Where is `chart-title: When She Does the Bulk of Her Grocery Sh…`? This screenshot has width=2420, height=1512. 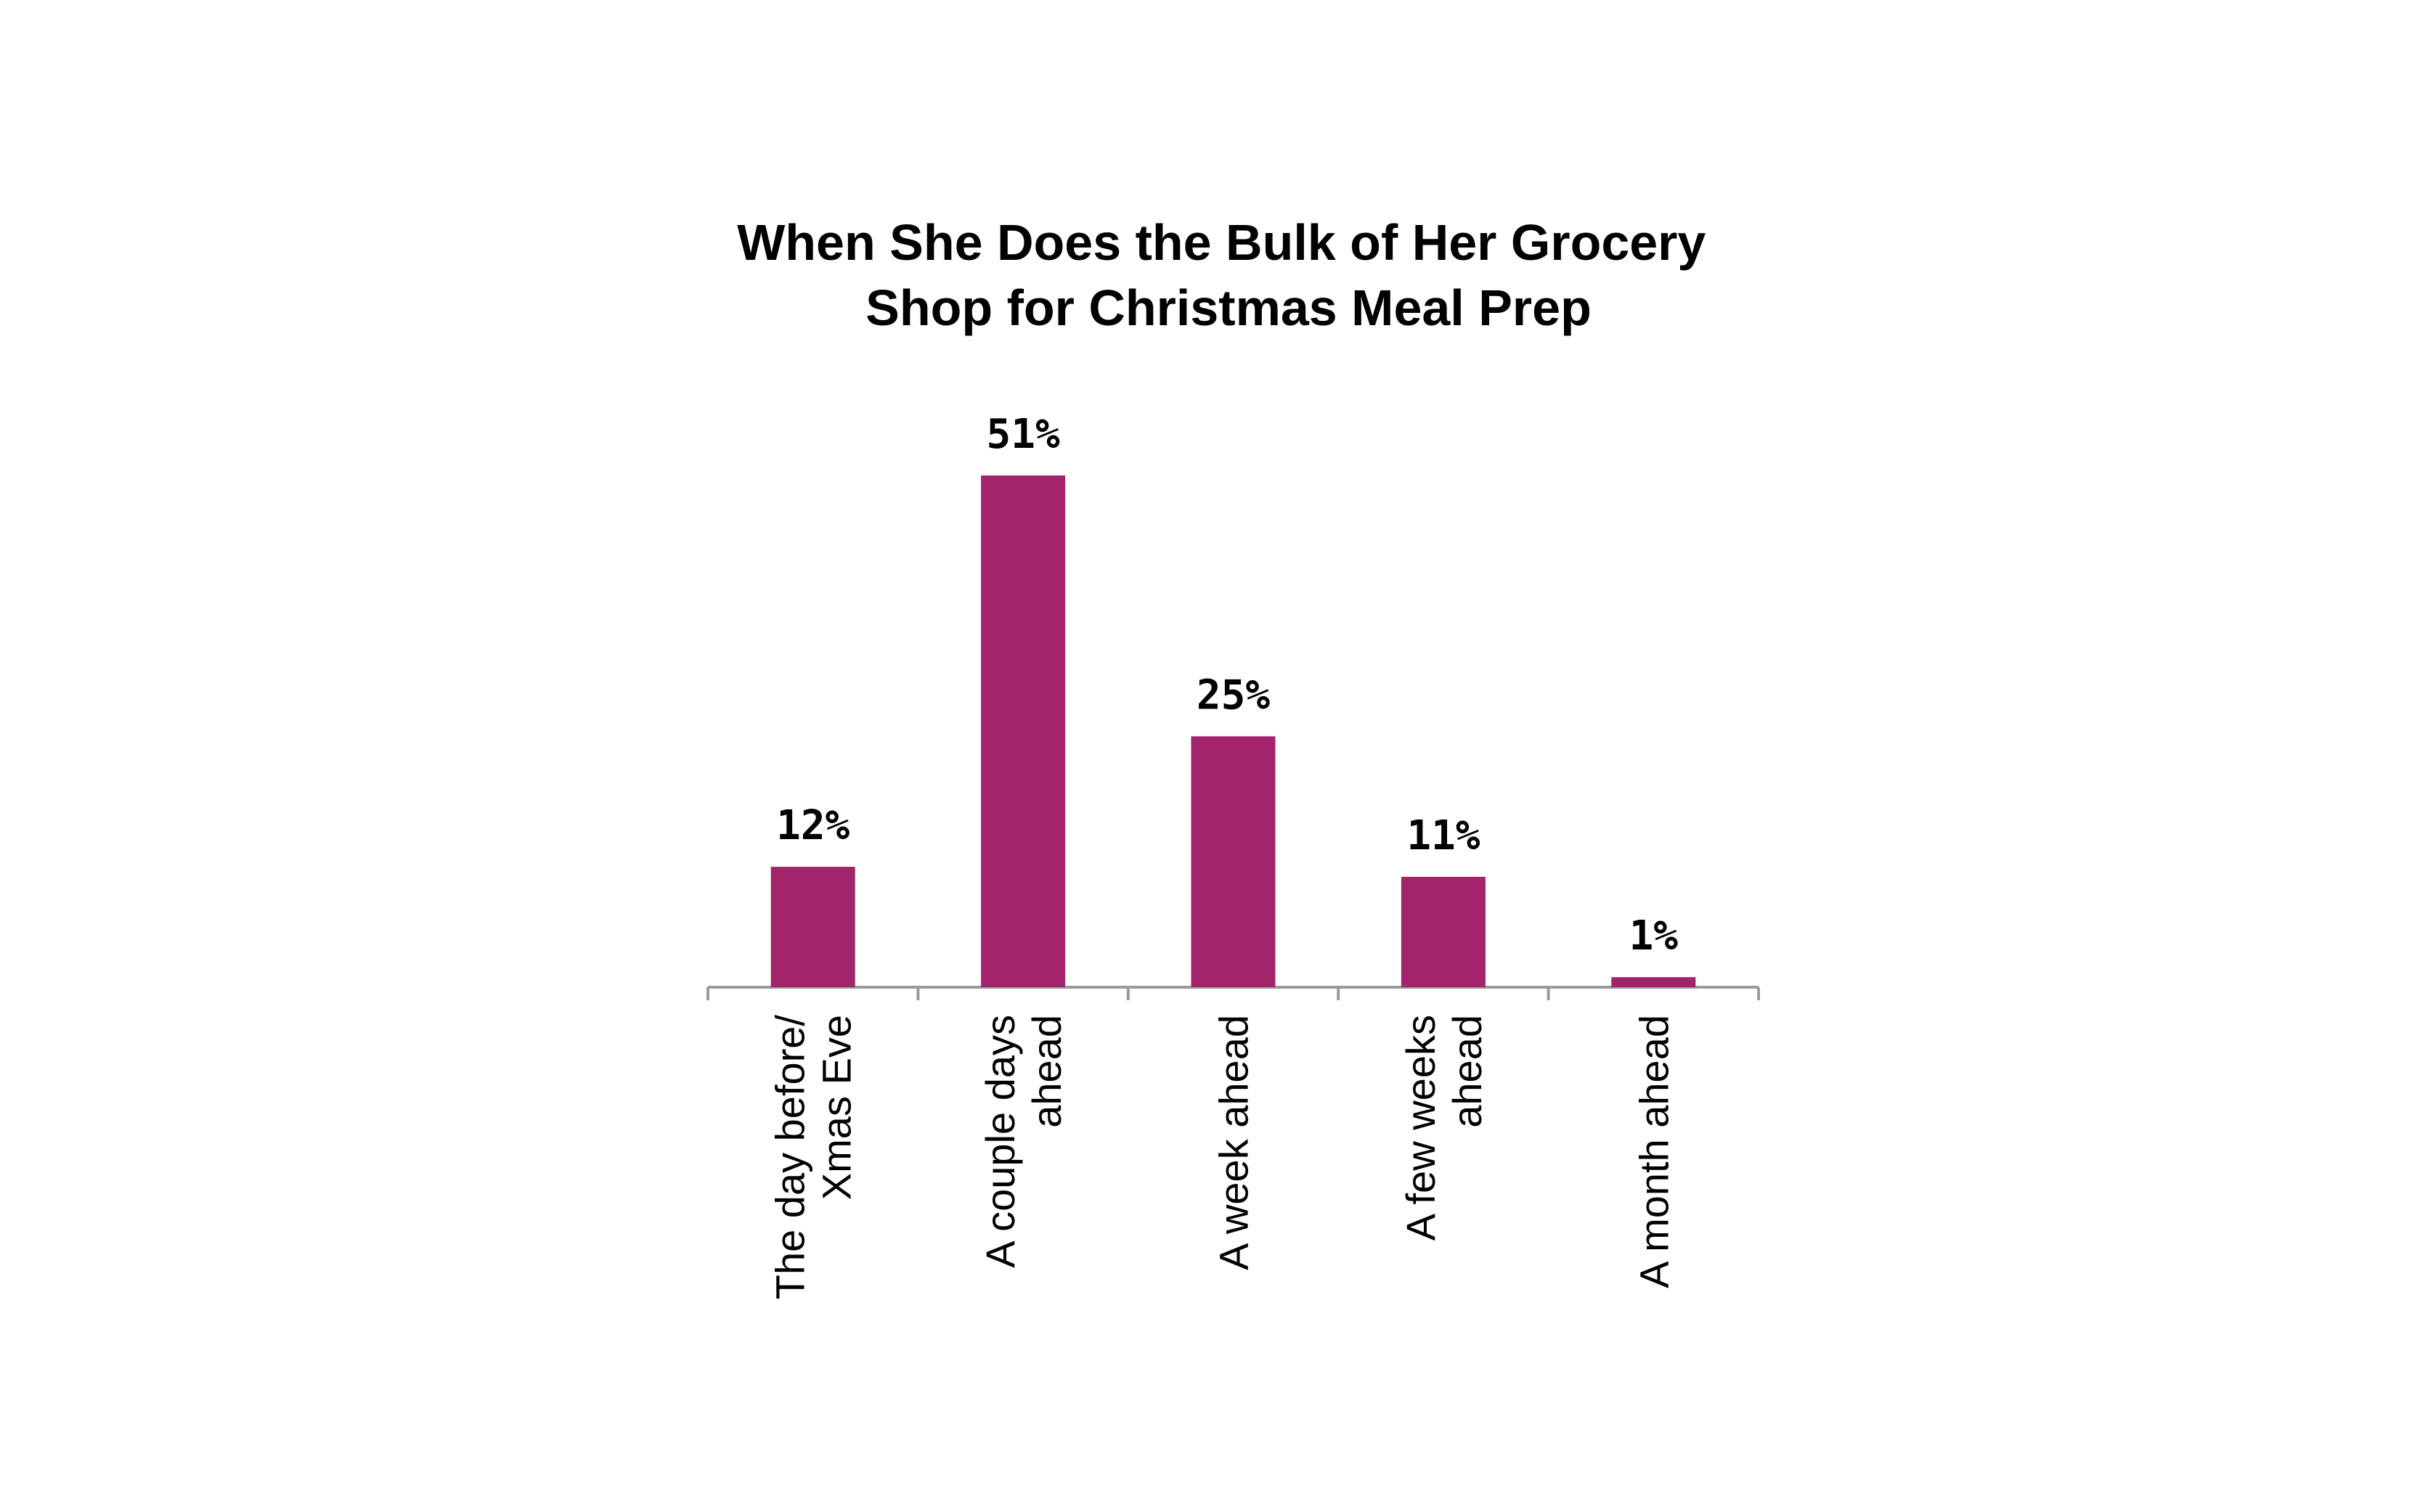
chart-title: When She Does the Bulk of Her Grocery Sh… is located at coordinates (1228, 275).